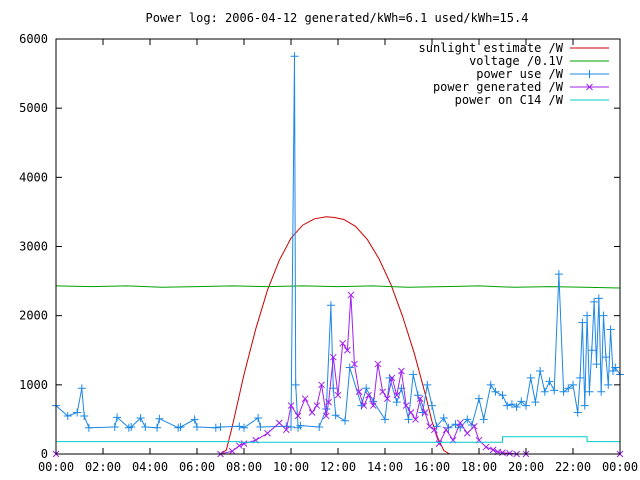 Image resolution: width=640 pixels, height=480 pixels. Describe the element at coordinates (573, 467) in the screenshot. I see `x-tick-label: 22:00` at that location.